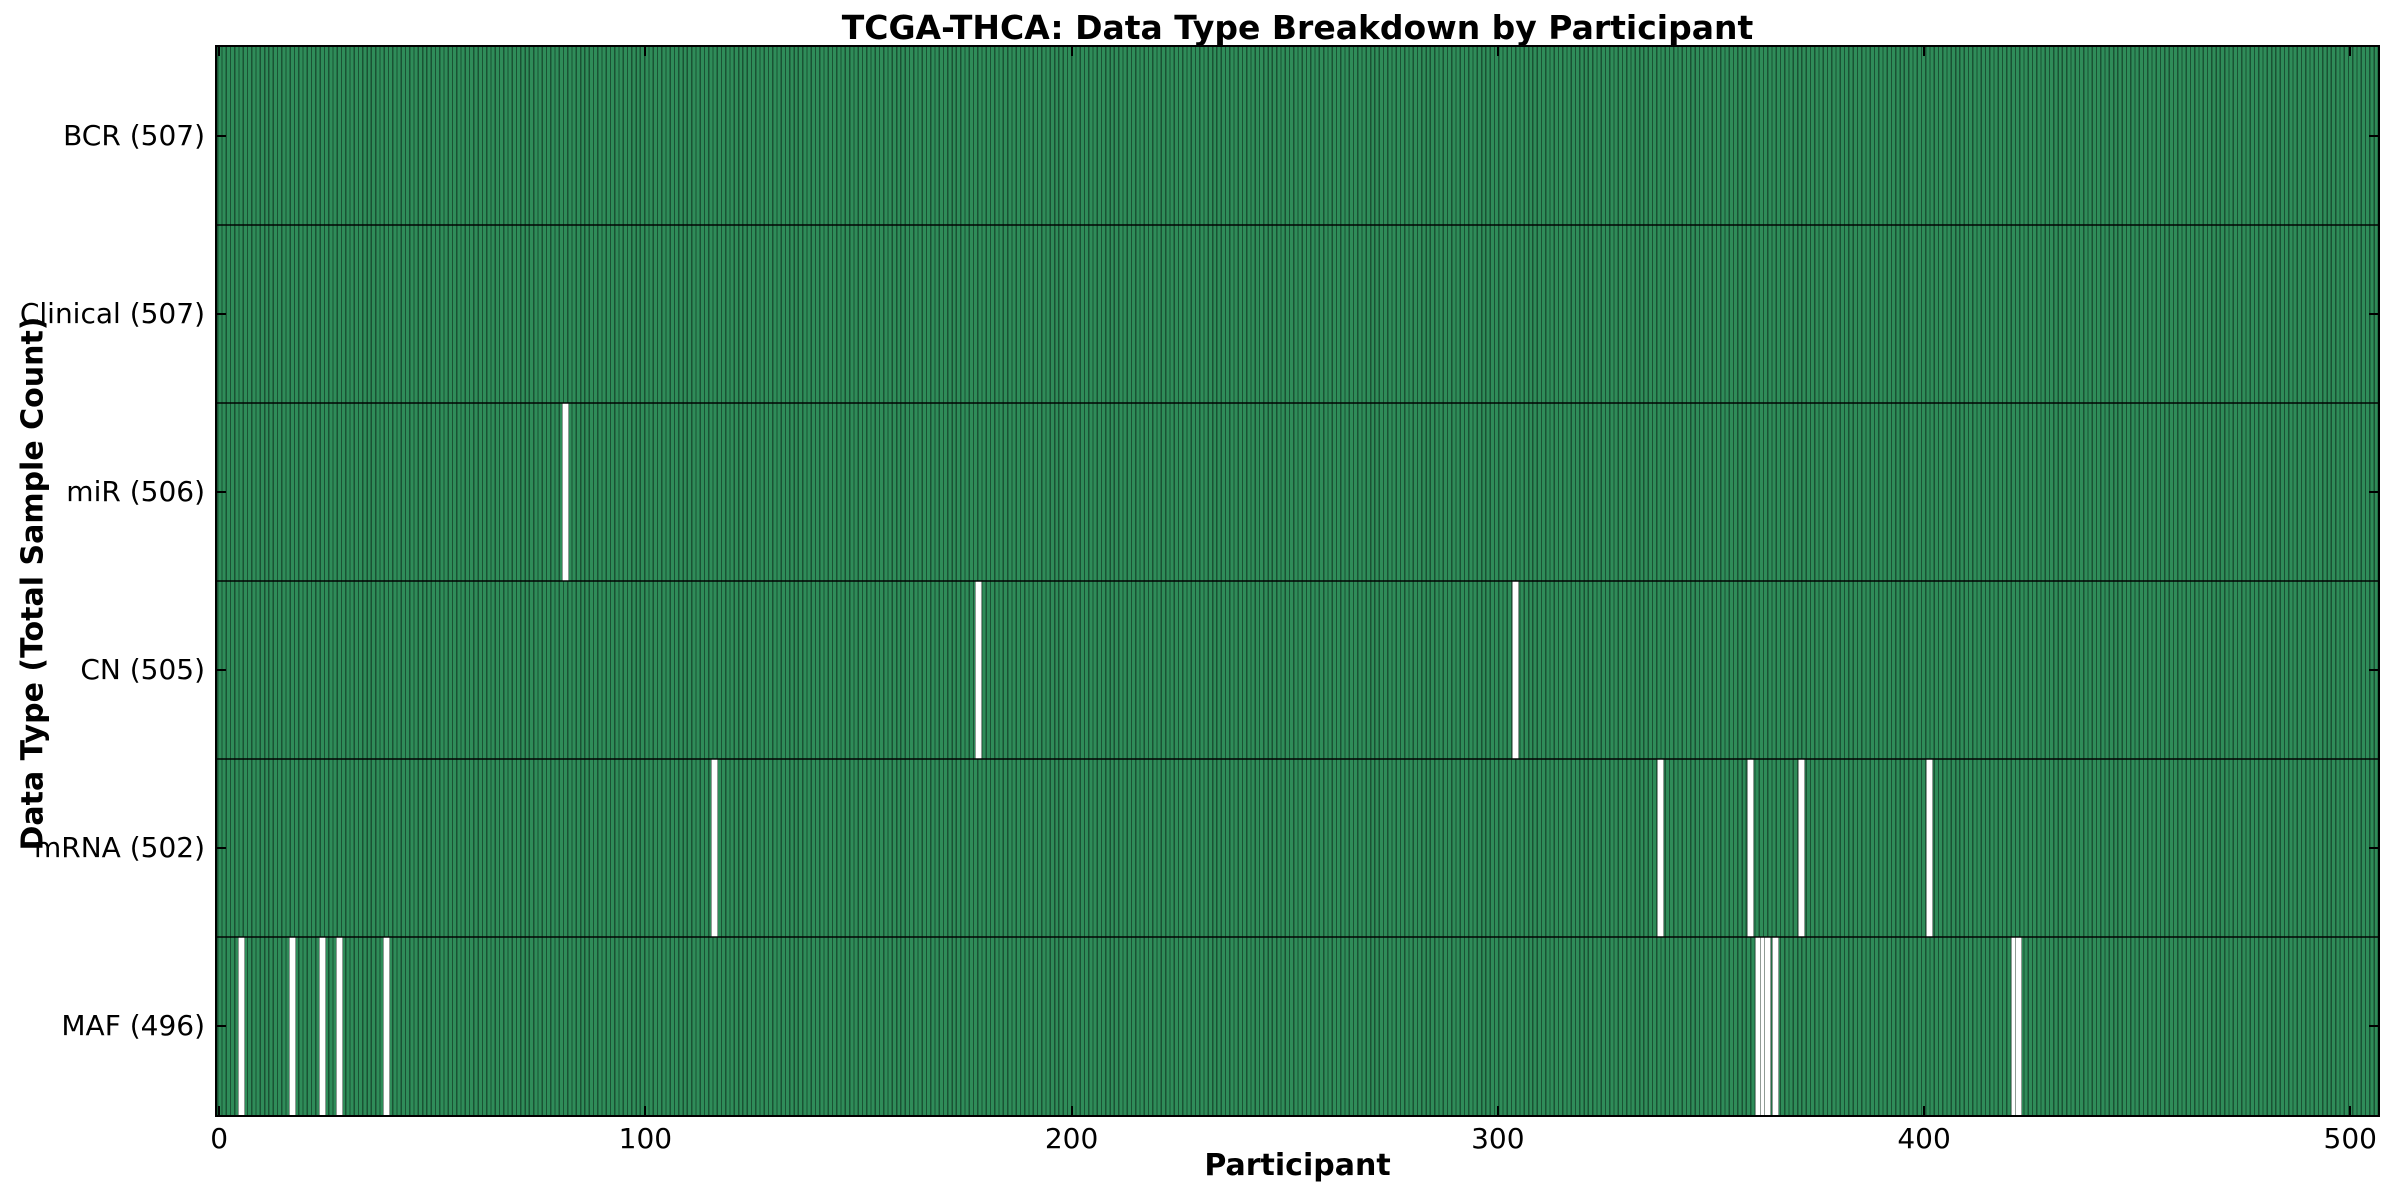  I want to click on x-axis-label: Participant, so click(1297, 1165).